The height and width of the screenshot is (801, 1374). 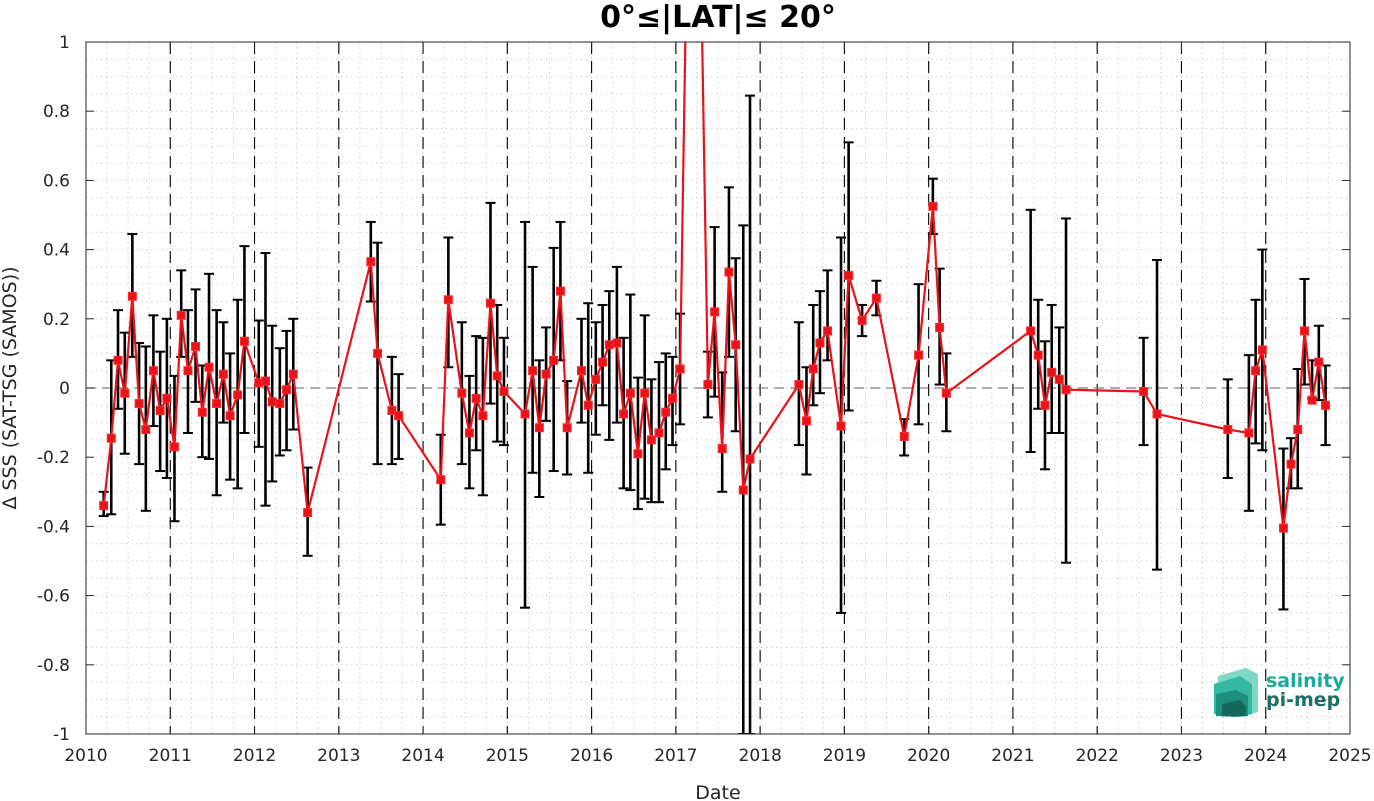 I want to click on y-tick-label: 0, so click(x=64, y=389).